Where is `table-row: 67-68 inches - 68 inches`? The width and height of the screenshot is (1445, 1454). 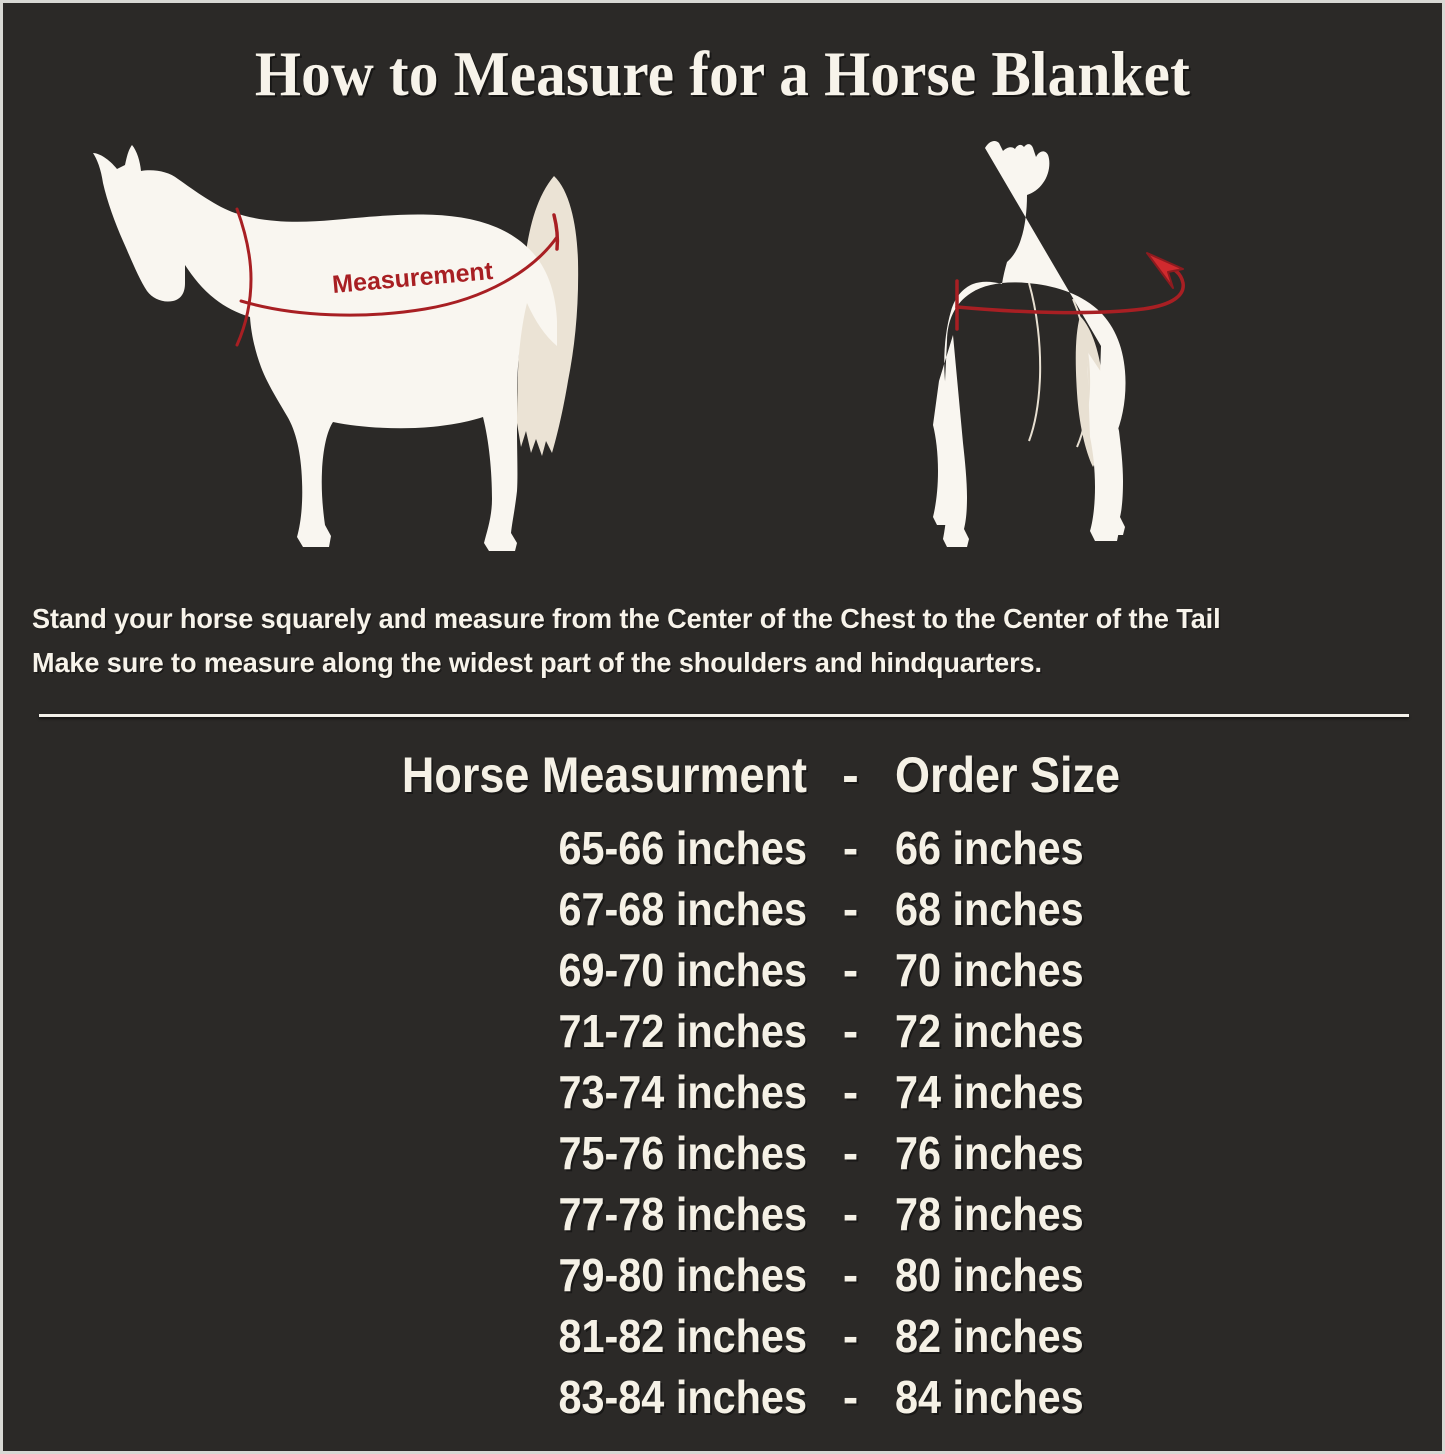
table-row: 67-68 inches - 68 inches is located at coordinates (722, 909).